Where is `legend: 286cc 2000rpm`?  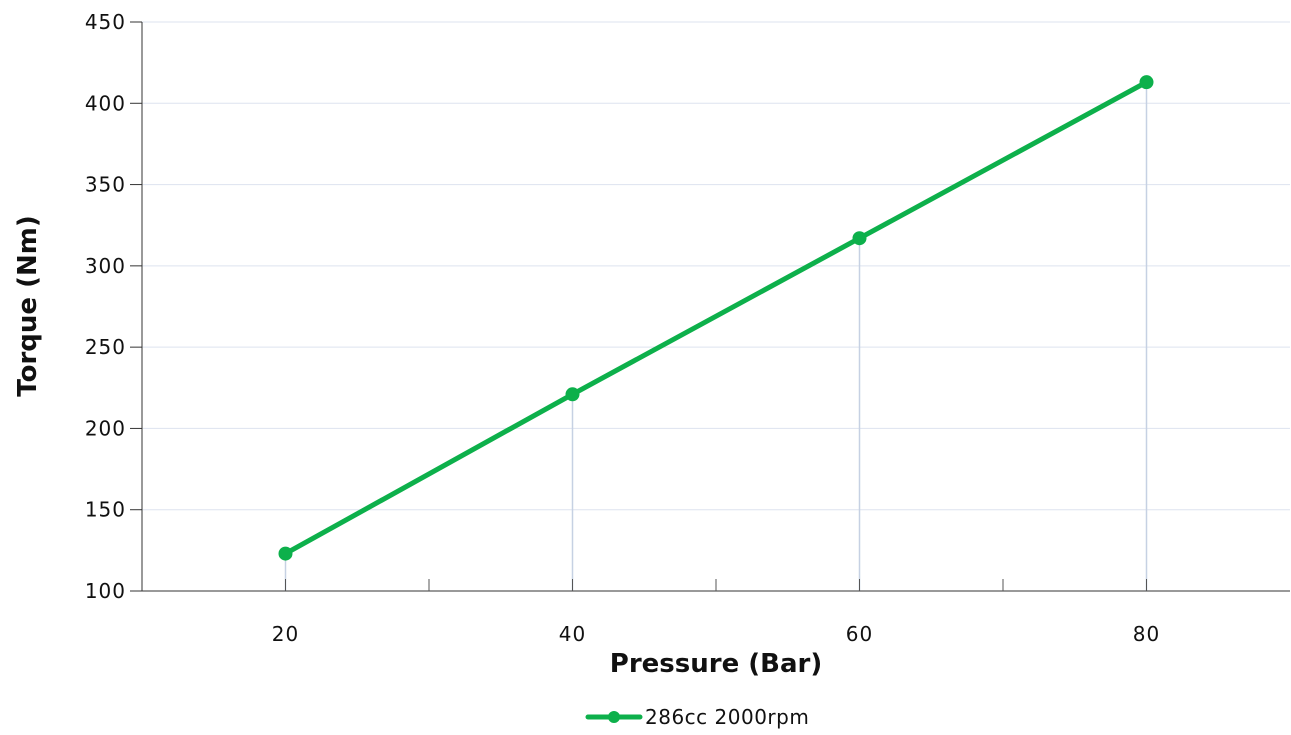 legend: 286cc 2000rpm is located at coordinates (697, 717).